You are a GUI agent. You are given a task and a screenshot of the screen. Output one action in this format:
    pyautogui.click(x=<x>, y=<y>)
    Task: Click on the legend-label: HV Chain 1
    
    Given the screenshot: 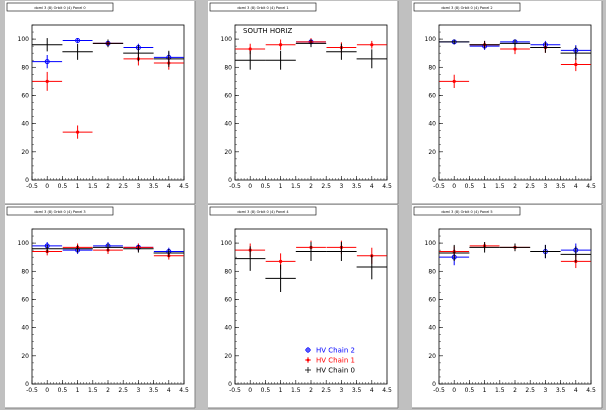 What is the action you would take?
    pyautogui.click(x=335, y=361)
    